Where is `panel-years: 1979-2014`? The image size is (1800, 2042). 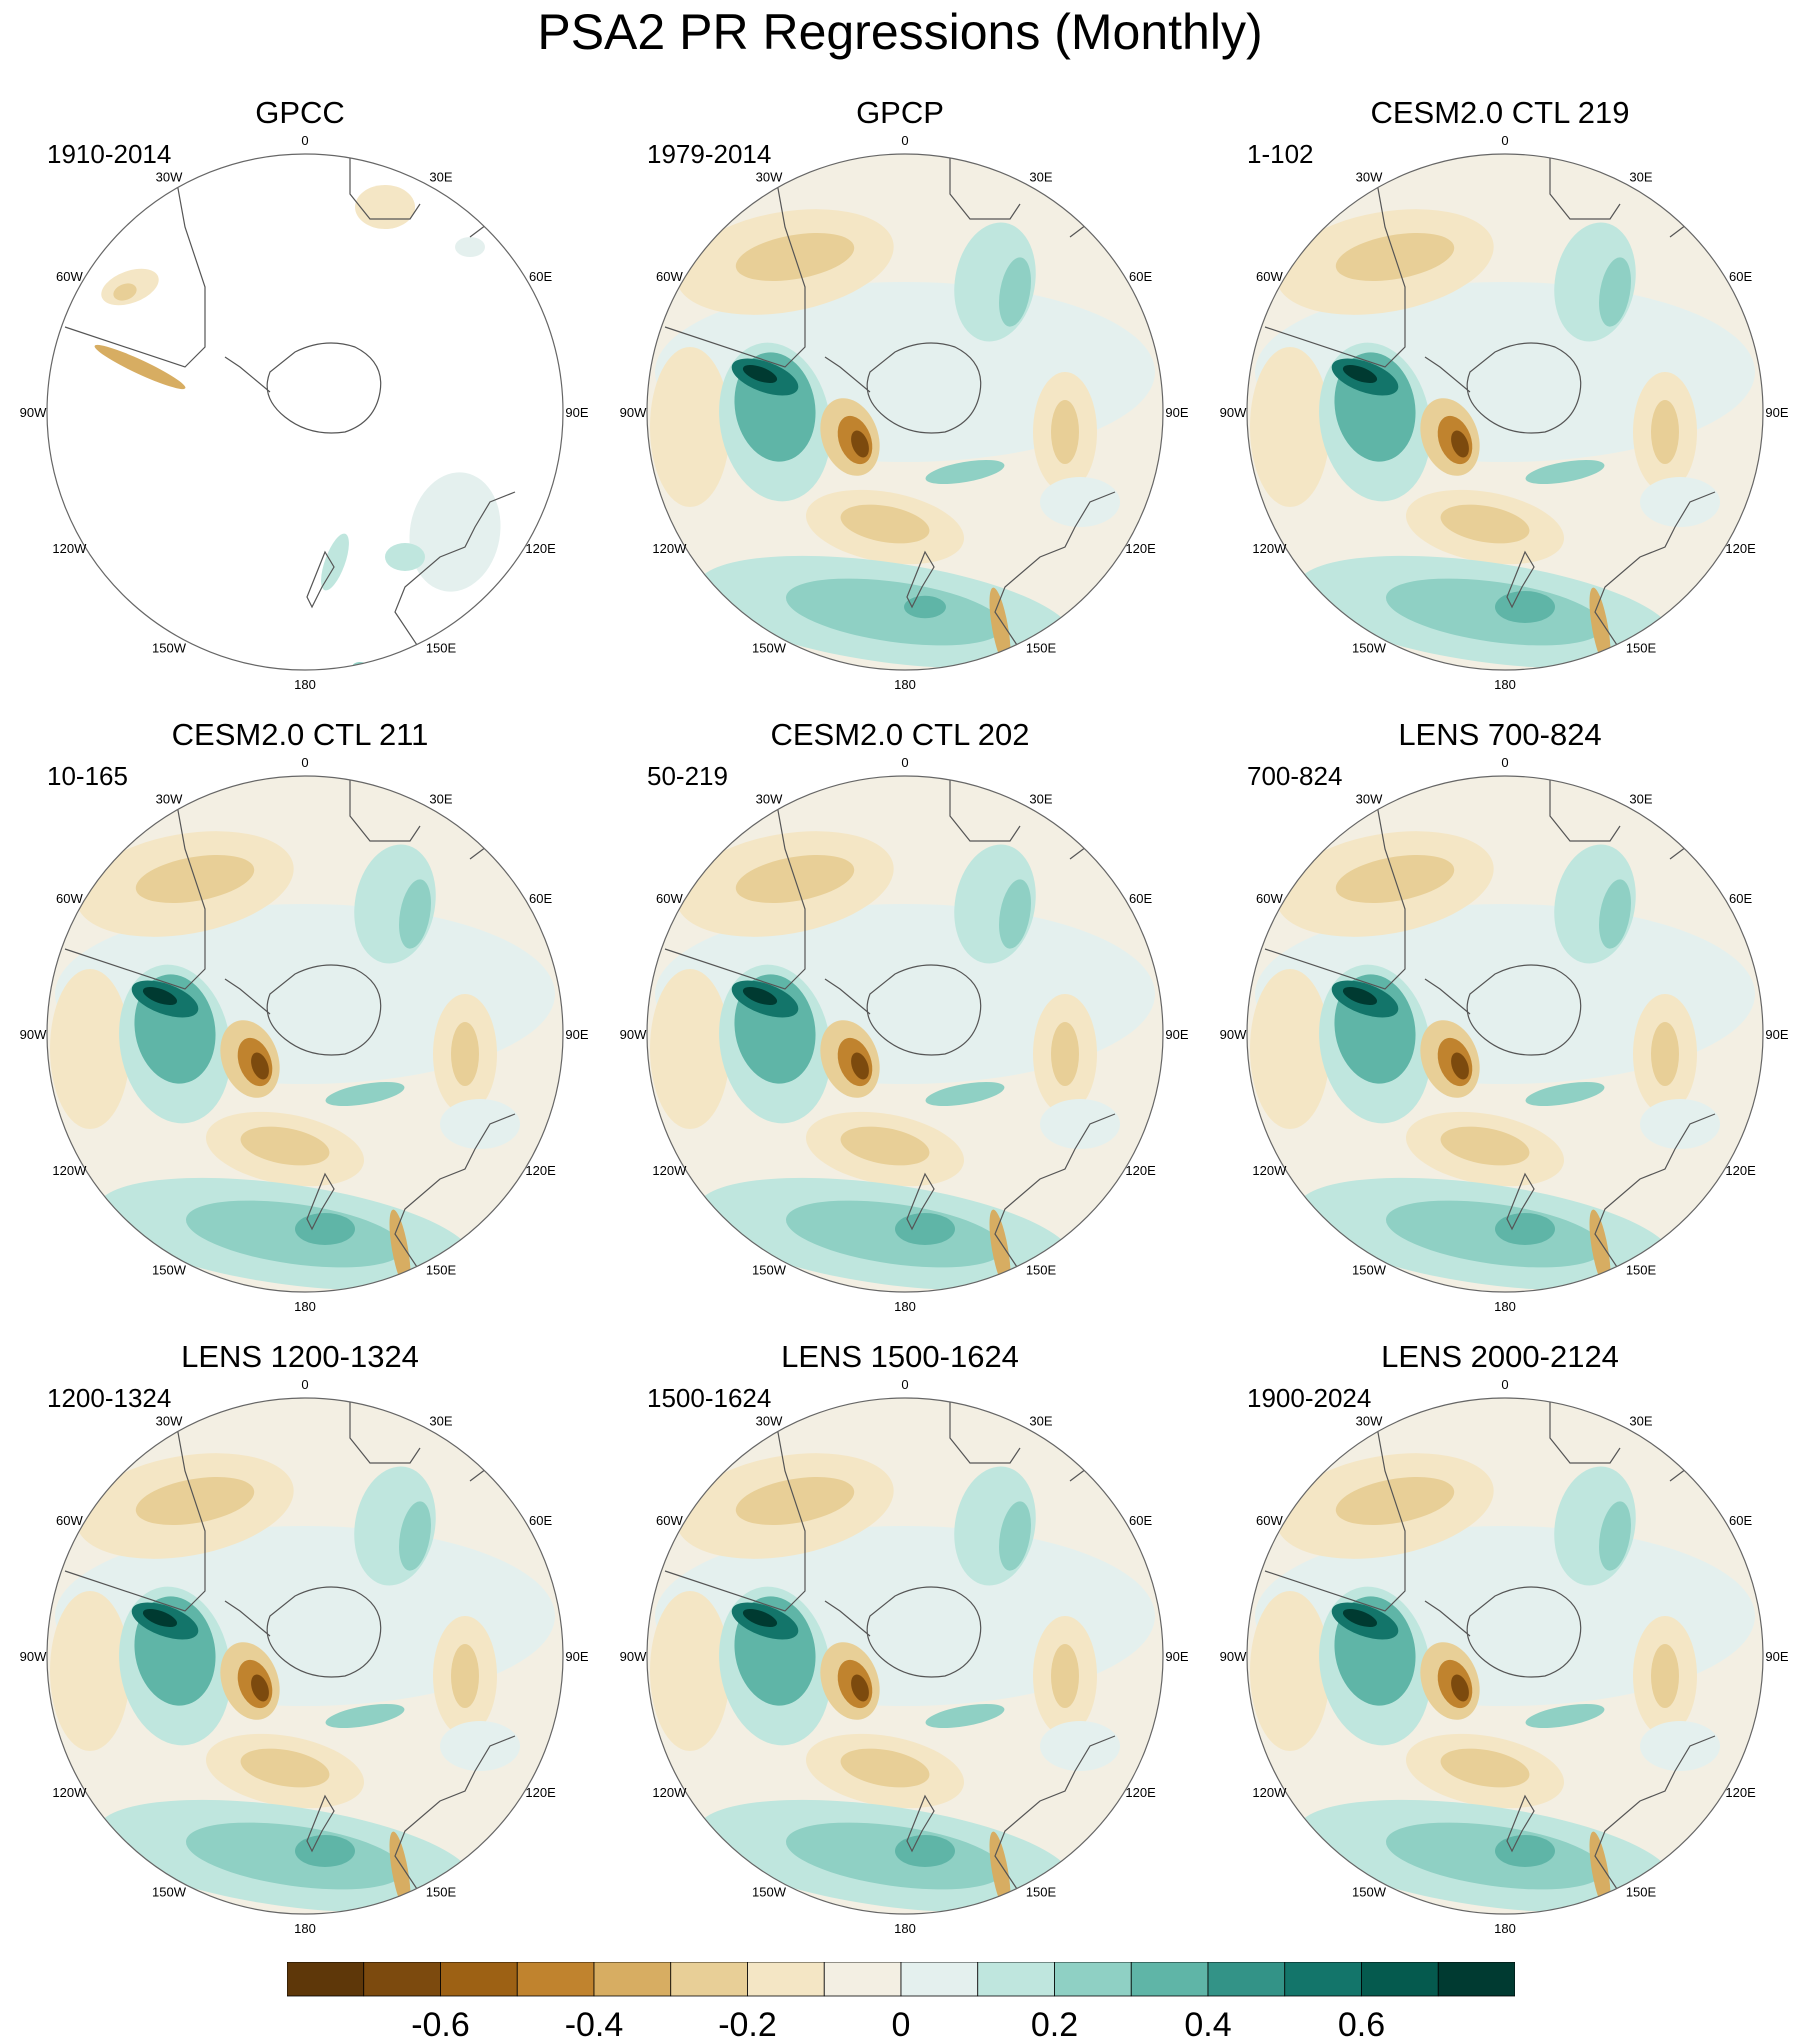
panel-years: 1979-2014 is located at coordinates (709, 154).